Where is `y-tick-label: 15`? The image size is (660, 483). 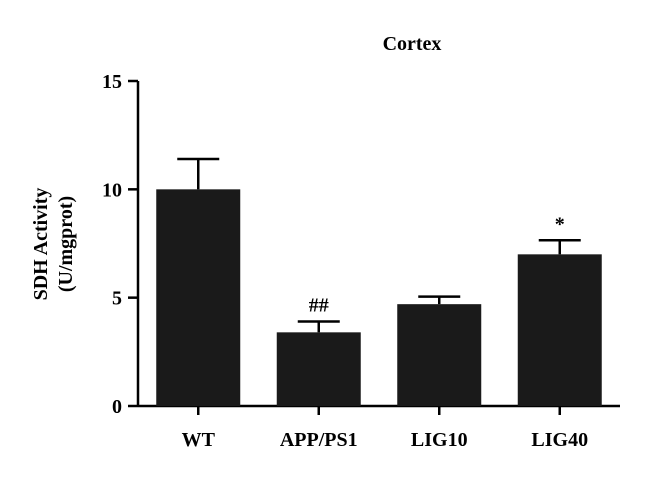
y-tick-label: 15 is located at coordinates (112, 82).